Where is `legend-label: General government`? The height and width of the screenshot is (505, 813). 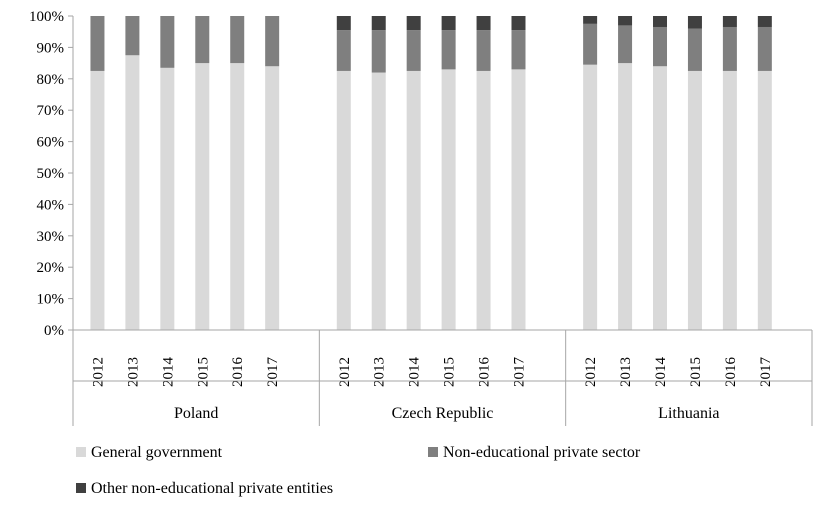
legend-label: General government is located at coordinates (157, 452).